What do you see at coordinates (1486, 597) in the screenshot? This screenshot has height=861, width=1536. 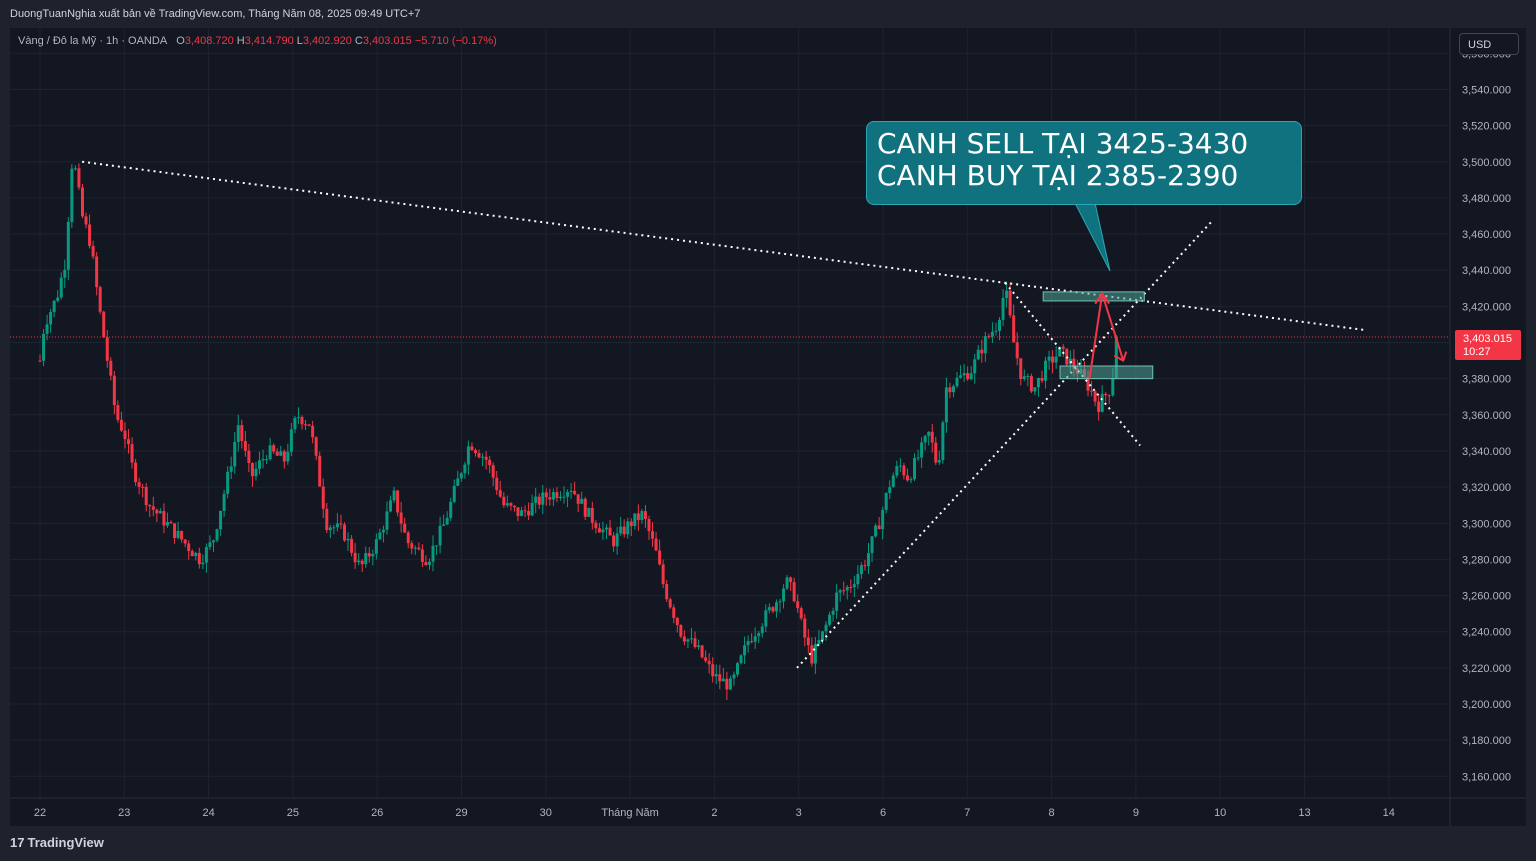 I see `y-tick-label: 3,260.000` at bounding box center [1486, 597].